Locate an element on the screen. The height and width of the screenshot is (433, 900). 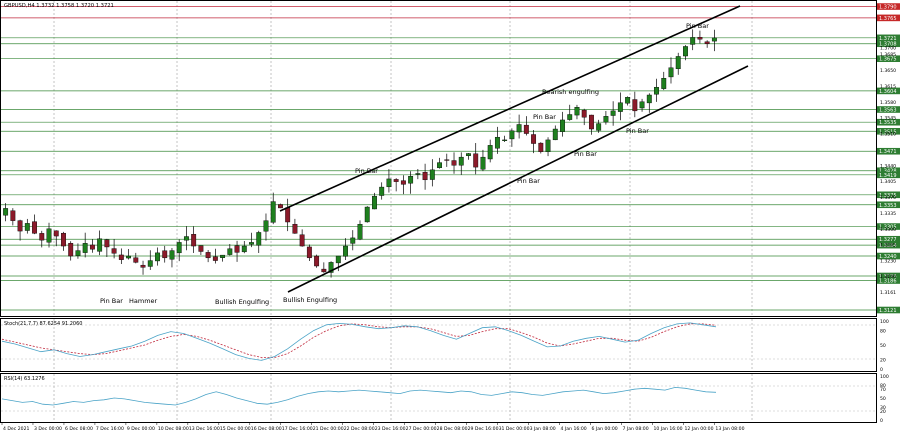
level-tag-label: 1.3708 is located at coordinates (888, 45).